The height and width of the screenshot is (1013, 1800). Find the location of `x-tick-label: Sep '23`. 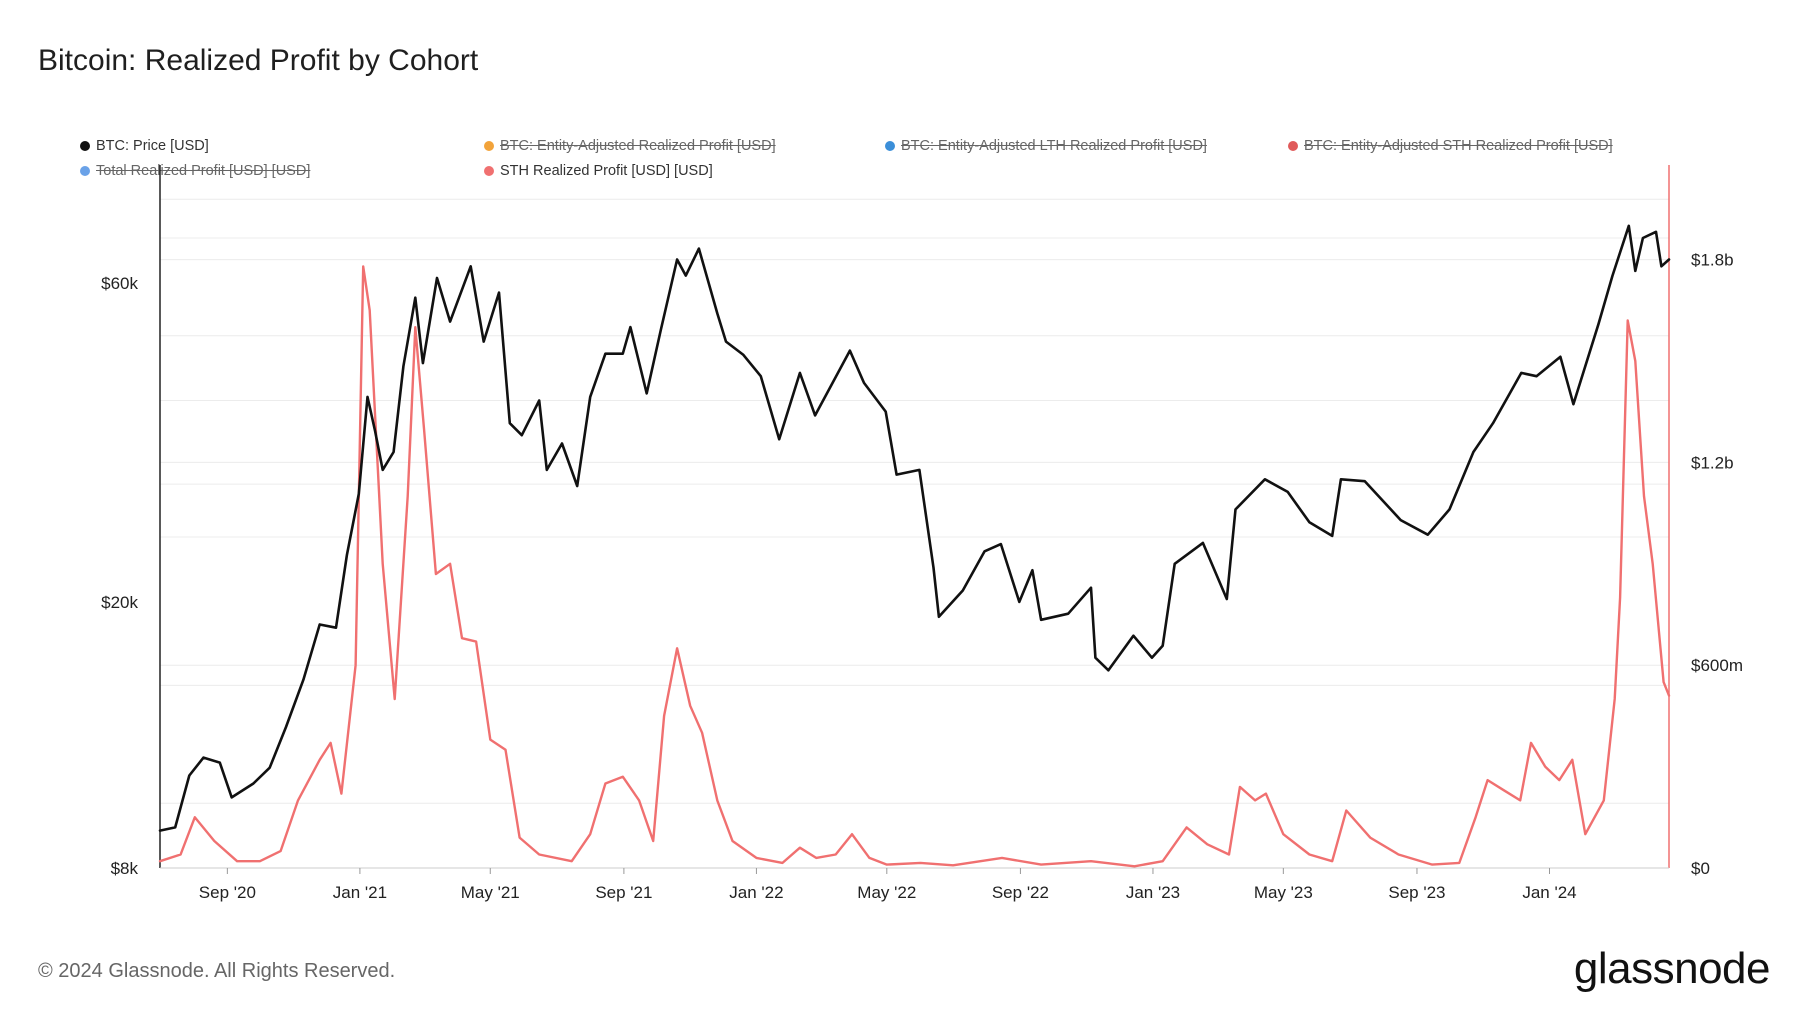

x-tick-label: Sep '23 is located at coordinates (1416, 892).